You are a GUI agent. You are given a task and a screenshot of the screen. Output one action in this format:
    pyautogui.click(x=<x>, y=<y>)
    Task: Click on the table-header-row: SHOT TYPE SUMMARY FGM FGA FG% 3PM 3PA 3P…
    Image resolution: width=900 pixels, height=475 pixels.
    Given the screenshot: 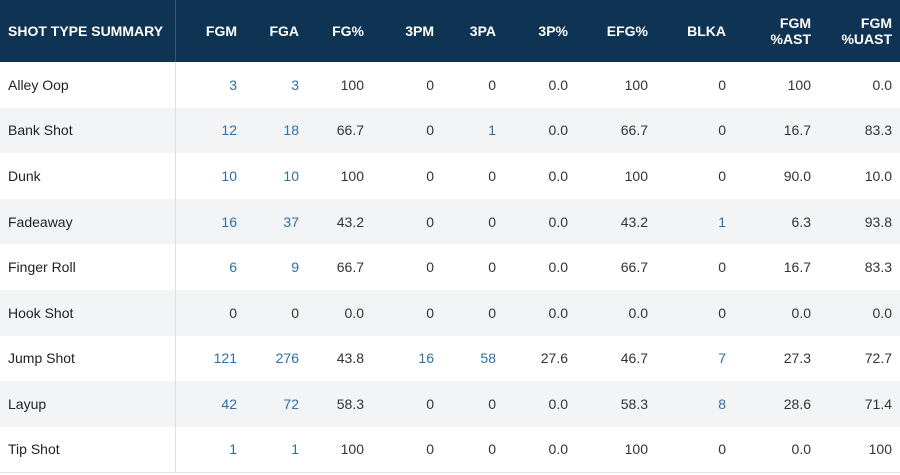 What is the action you would take?
    pyautogui.click(x=450, y=31)
    